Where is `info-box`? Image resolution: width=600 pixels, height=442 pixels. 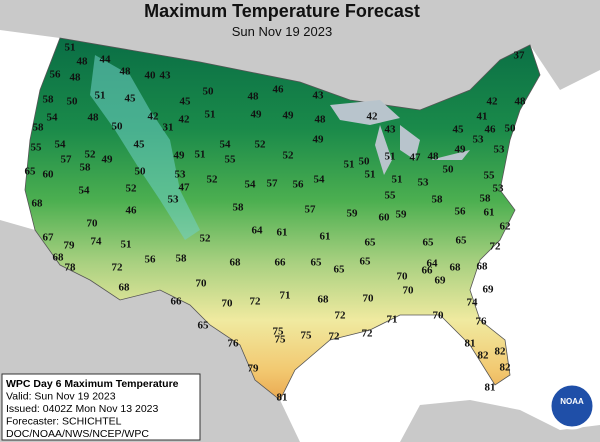
info-box is located at coordinates (101, 407).